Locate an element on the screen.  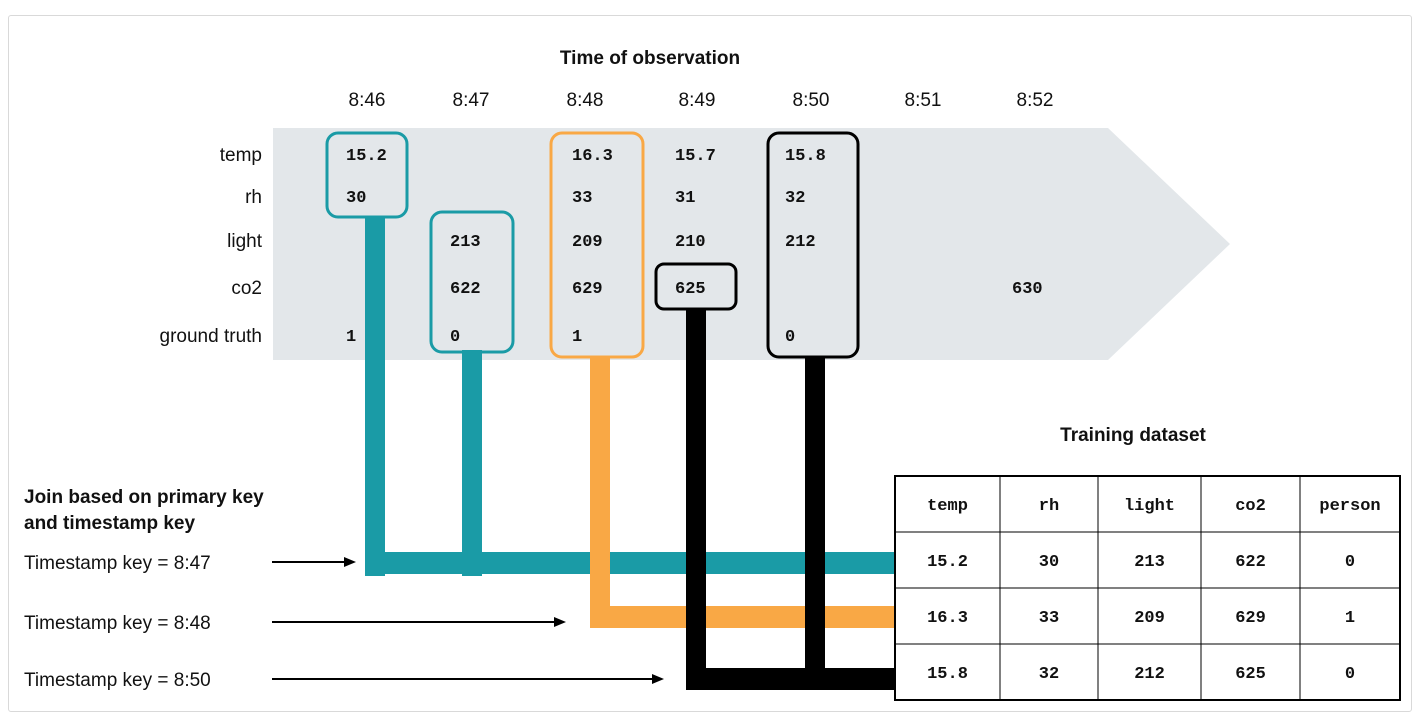
obs-light-848: 209 is located at coordinates (587, 242).